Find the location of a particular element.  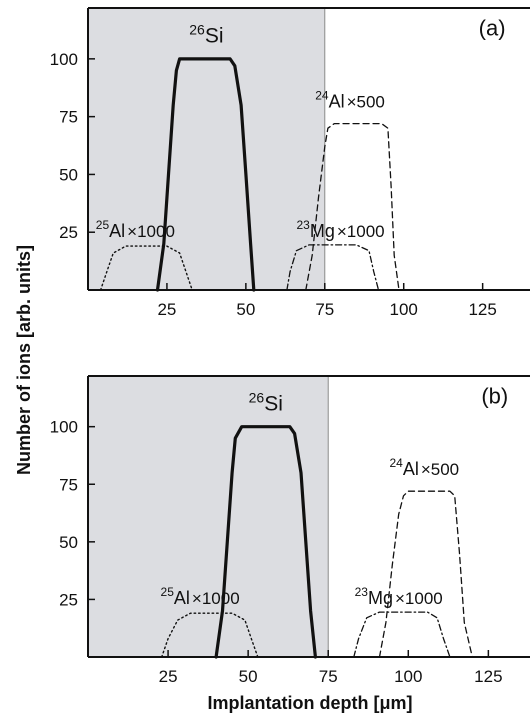

panel-label: (a) is located at coordinates (492, 28).